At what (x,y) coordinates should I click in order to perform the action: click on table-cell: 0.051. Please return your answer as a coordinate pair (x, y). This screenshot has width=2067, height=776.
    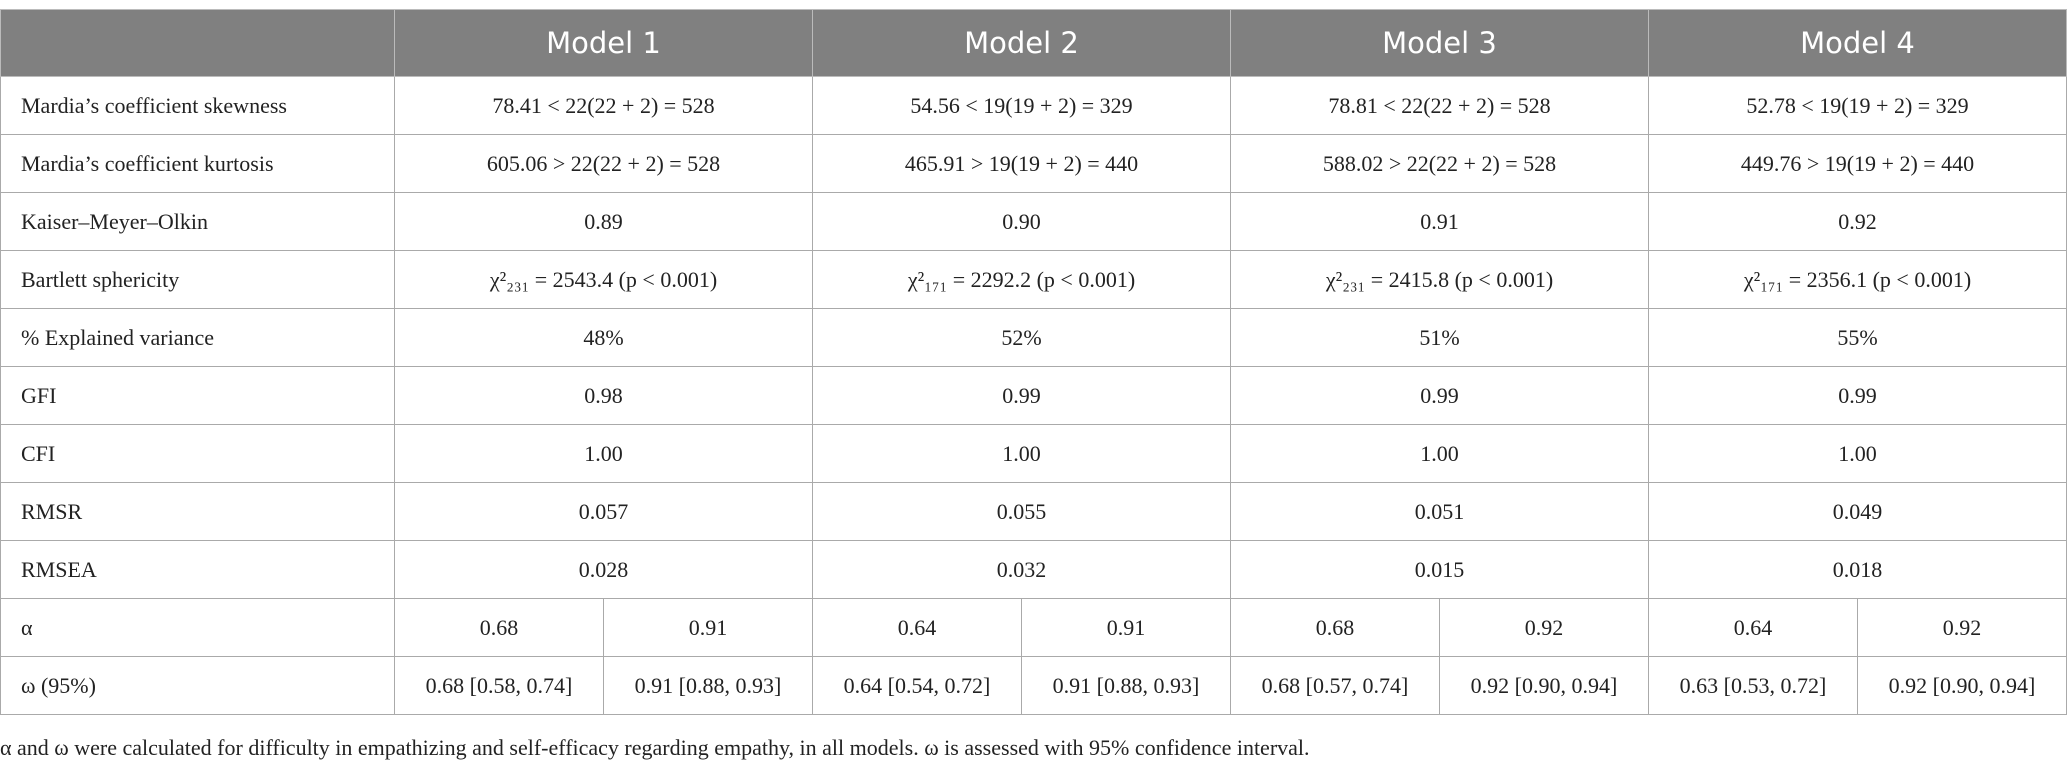
    Looking at the image, I should click on (1439, 511).